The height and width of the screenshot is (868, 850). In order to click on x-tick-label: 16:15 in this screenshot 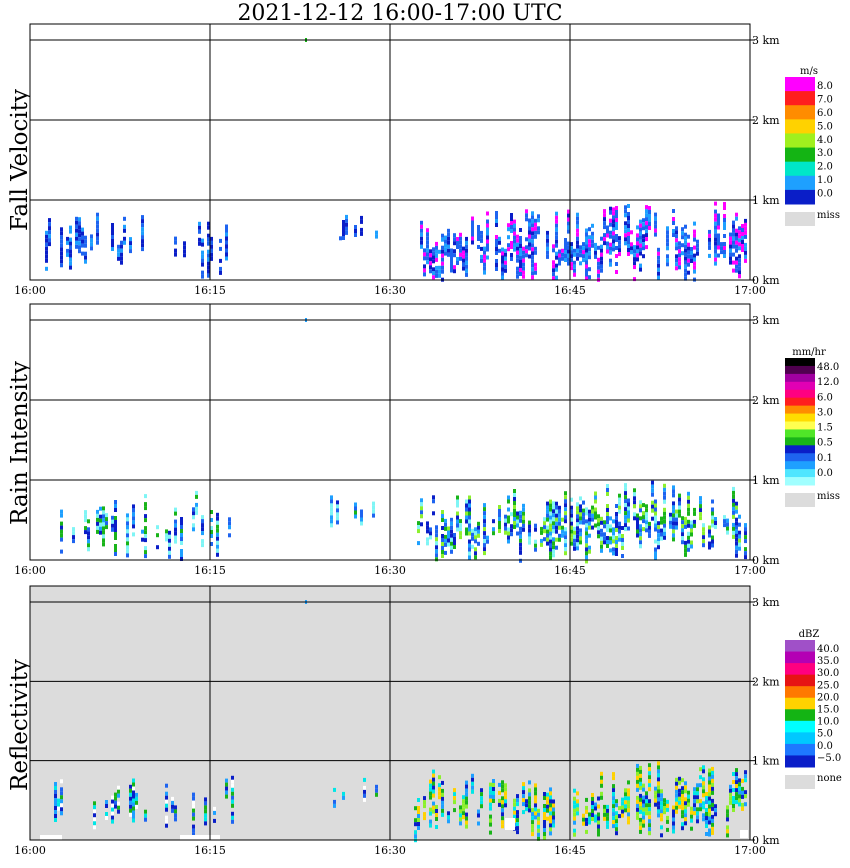, I will do `click(210, 290)`.